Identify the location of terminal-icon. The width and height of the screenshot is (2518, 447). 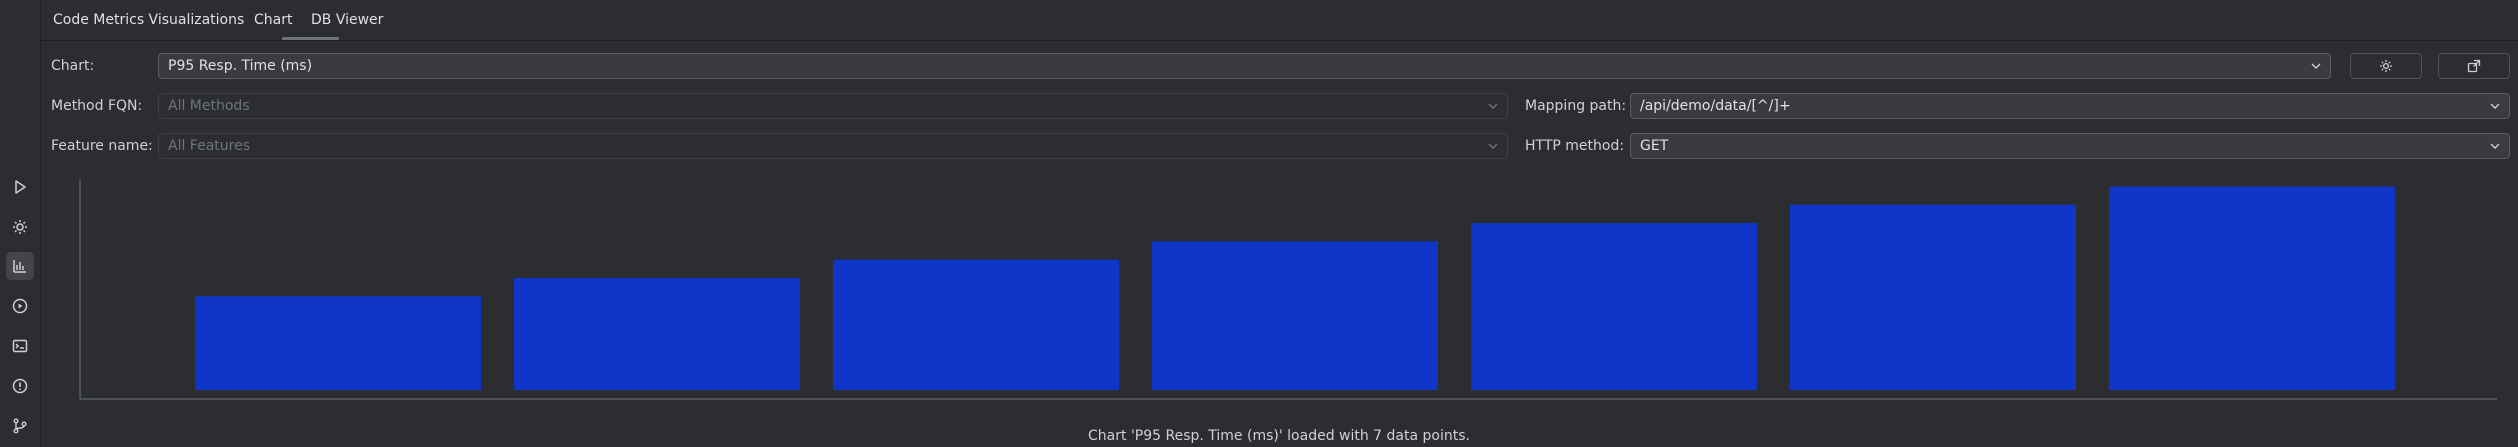
(20, 346).